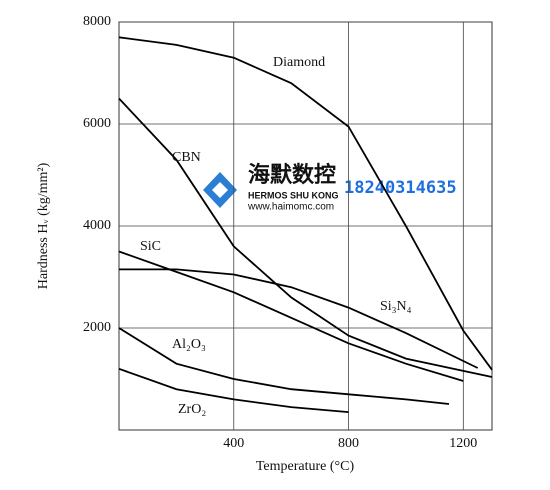 This screenshot has height=490, width=550. What do you see at coordinates (220, 190) in the screenshot?
I see `watermark-icon` at bounding box center [220, 190].